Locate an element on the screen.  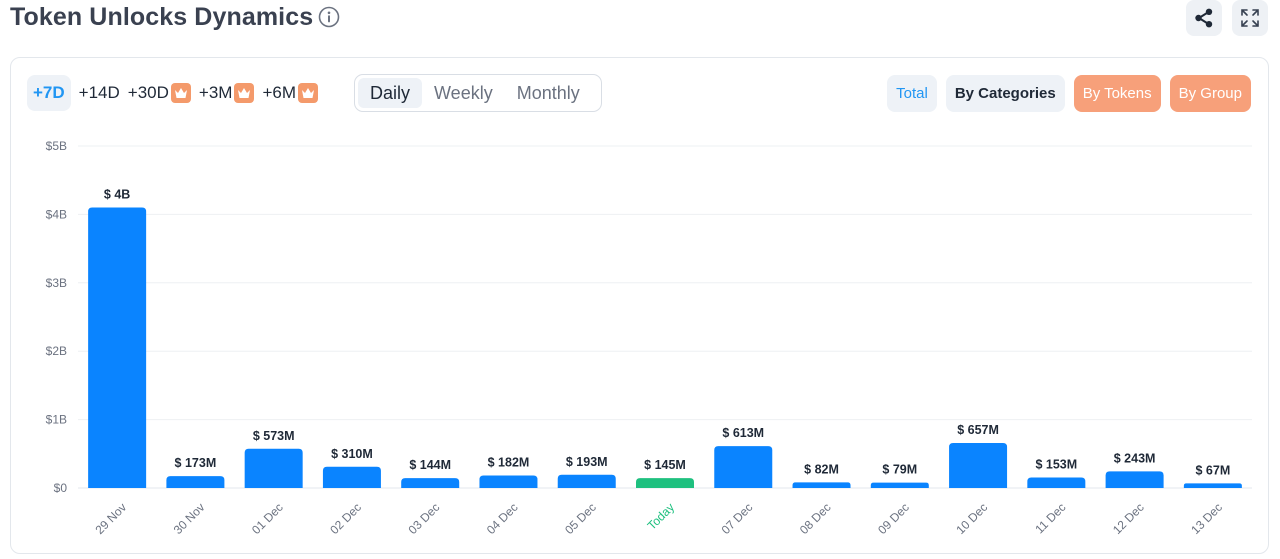
range-tab-3m: +3M is located at coordinates (227, 93).